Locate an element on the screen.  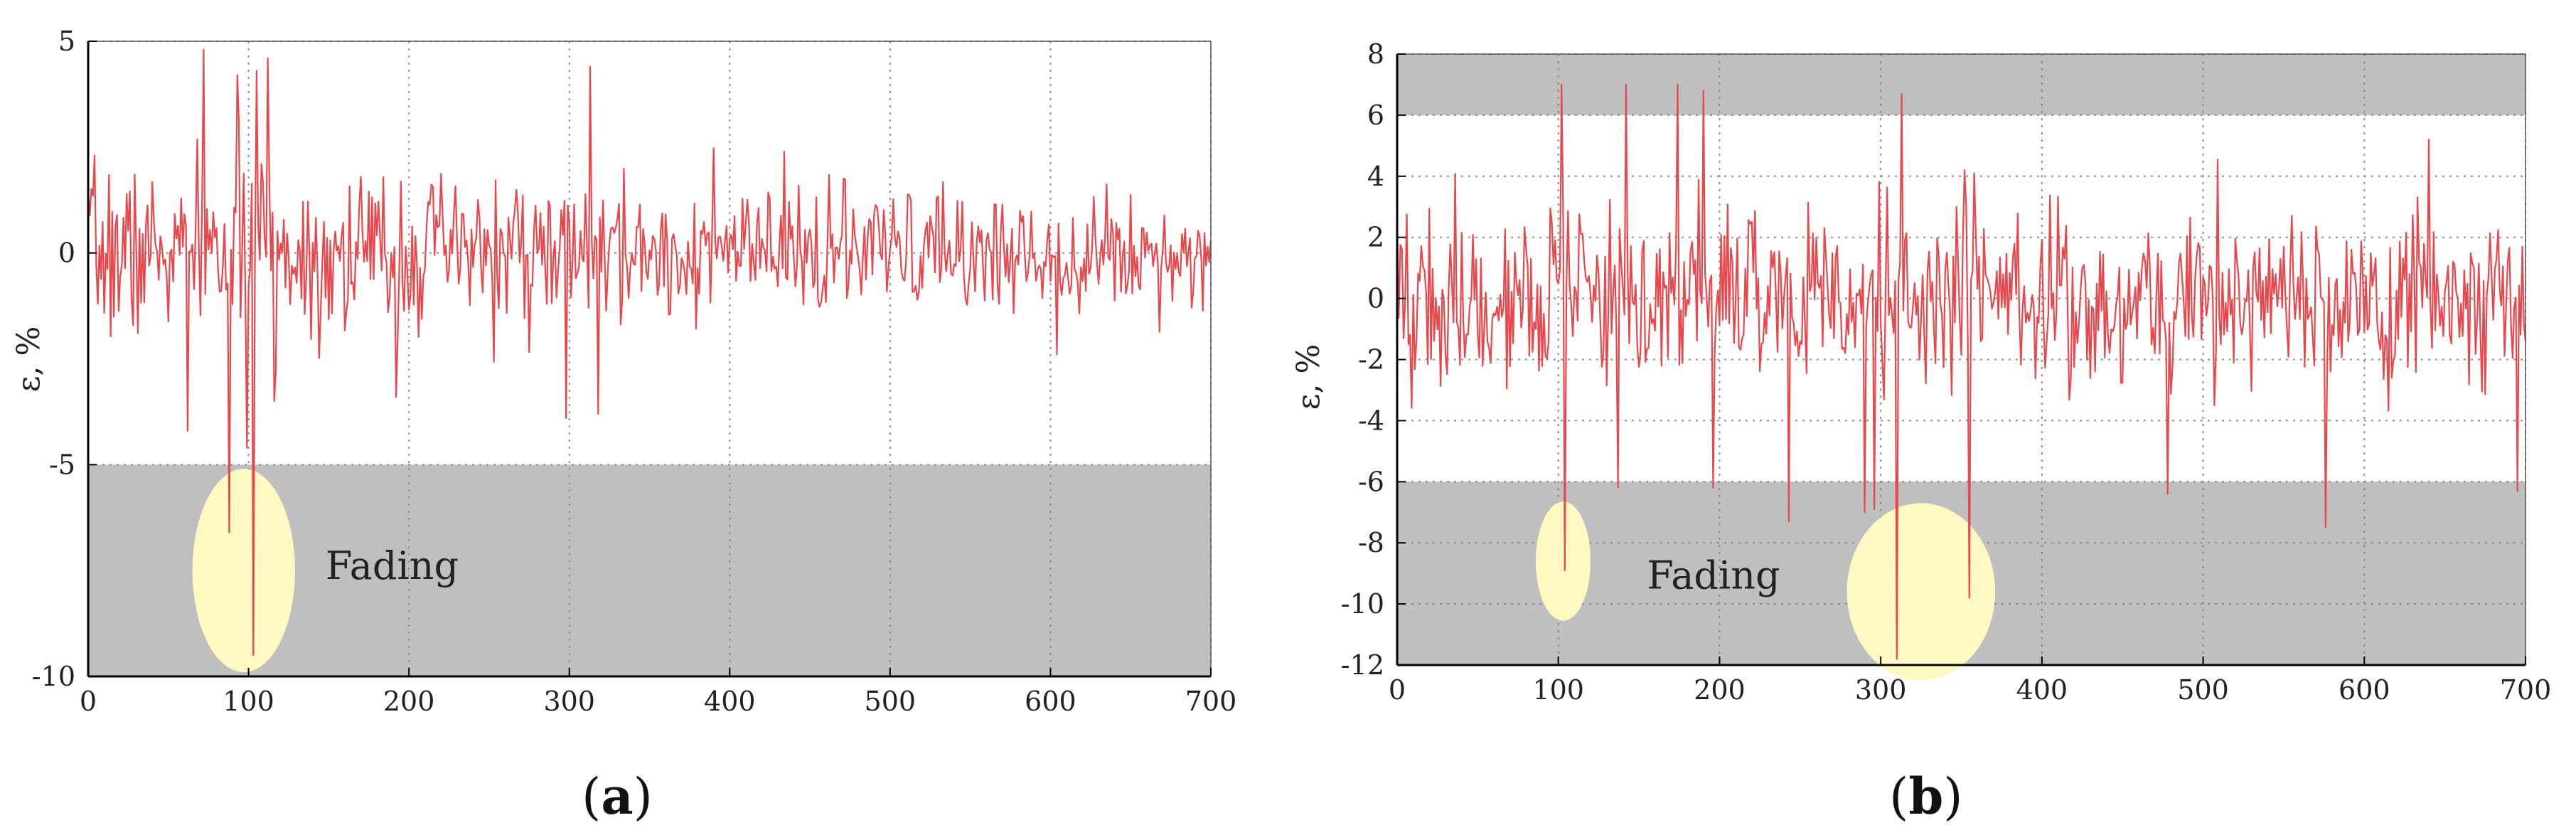
y-tick-label: -4 is located at coordinates (1371, 420).